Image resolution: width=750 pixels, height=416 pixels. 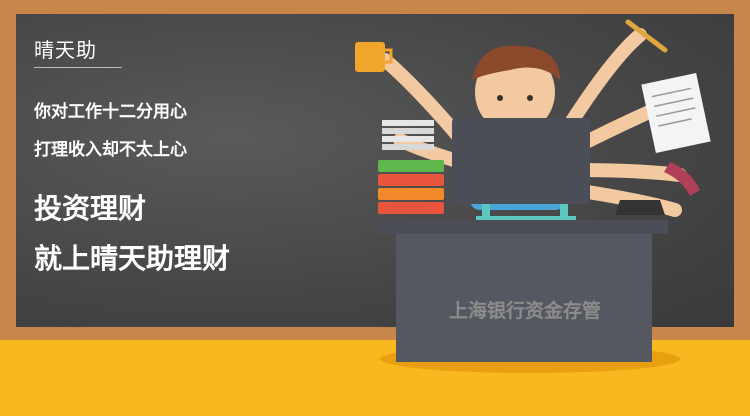 What do you see at coordinates (676, 113) in the screenshot?
I see `paper-sheet-icon` at bounding box center [676, 113].